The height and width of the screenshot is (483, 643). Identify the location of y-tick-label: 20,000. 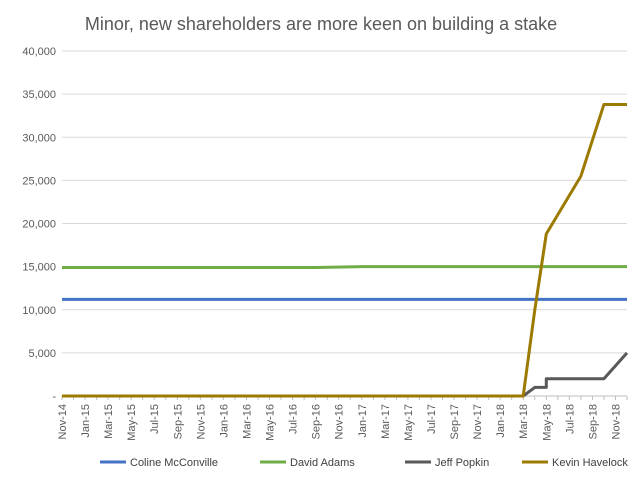
(39, 225).